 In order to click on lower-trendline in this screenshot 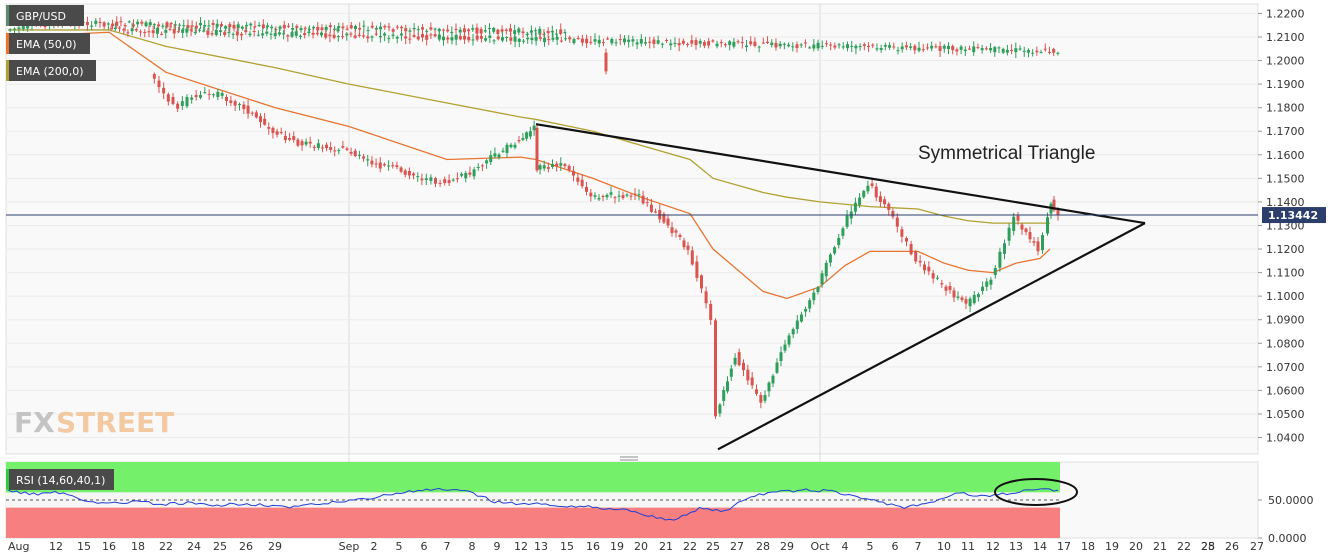, I will do `click(931, 336)`.